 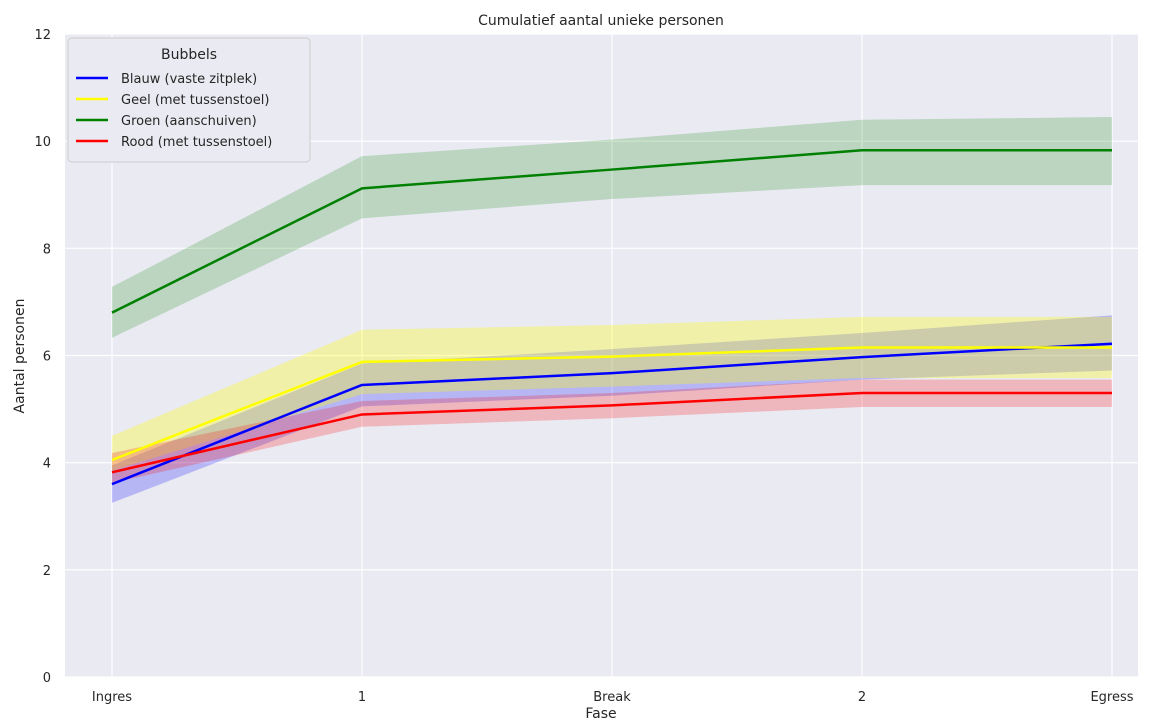 I want to click on y-tick-label: 4, so click(x=47, y=464).